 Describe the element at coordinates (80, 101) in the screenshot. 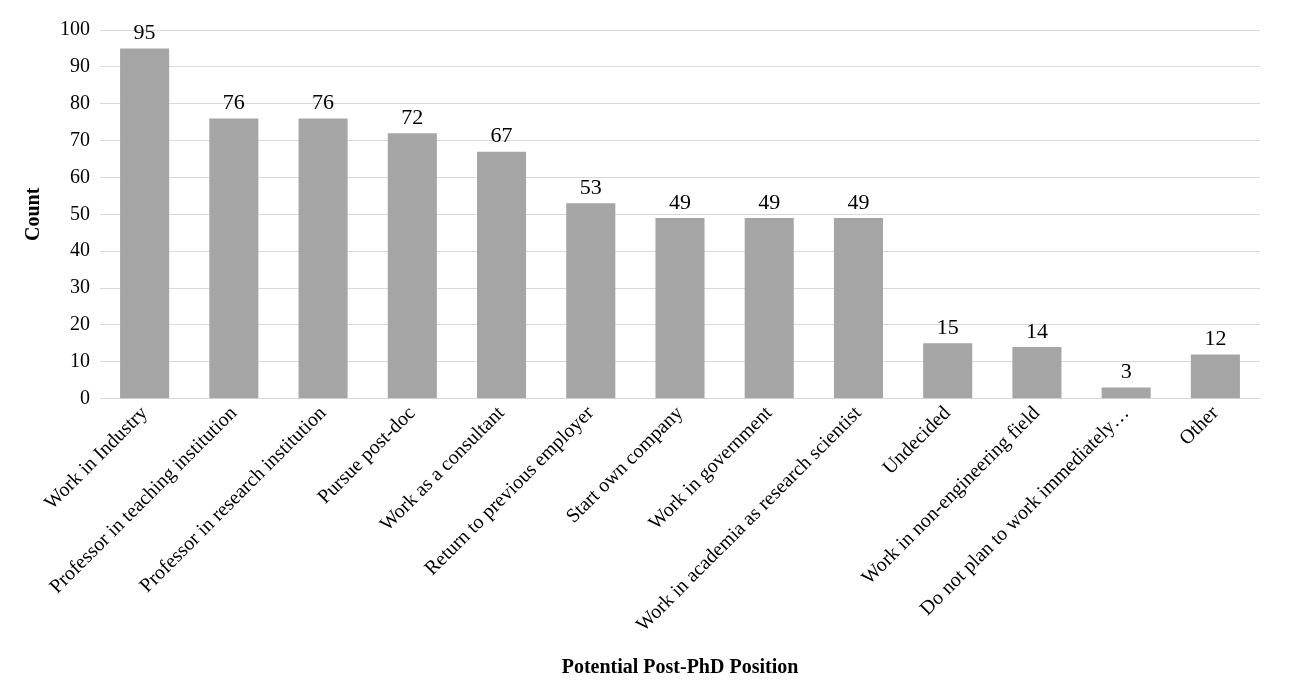

I see `y-tick-label: 80` at that location.